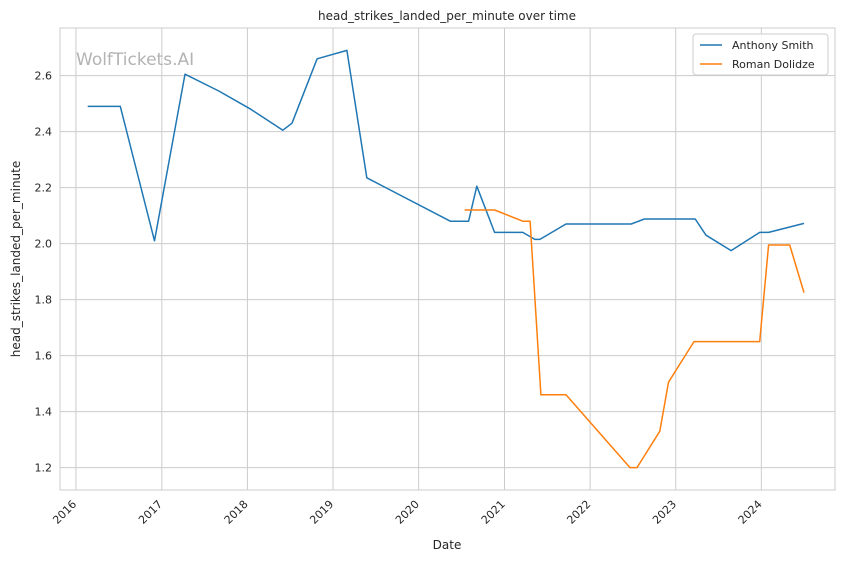 The image size is (844, 561). I want to click on y-tick-label-1-6: 1.6, so click(44, 356).